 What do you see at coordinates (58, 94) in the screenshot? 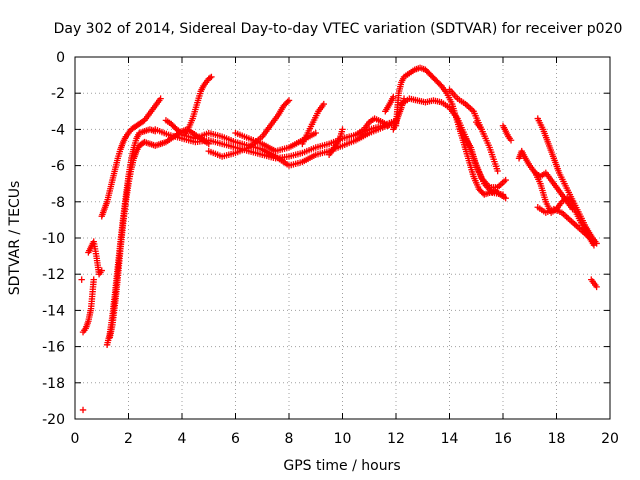
I see `y-tick-label: -2` at bounding box center [58, 94].